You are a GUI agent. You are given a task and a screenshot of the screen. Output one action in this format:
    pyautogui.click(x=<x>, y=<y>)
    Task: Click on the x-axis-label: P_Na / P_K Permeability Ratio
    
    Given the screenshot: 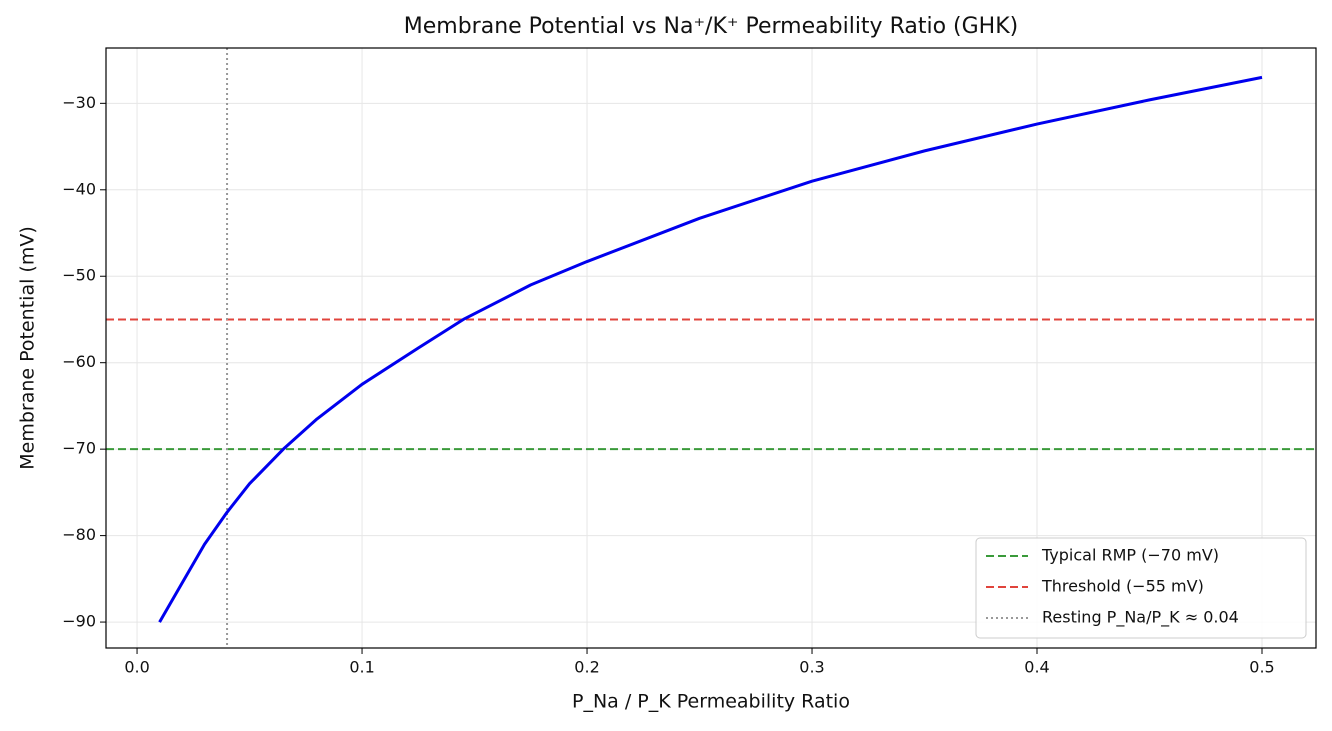 What is the action you would take?
    pyautogui.click(x=711, y=702)
    